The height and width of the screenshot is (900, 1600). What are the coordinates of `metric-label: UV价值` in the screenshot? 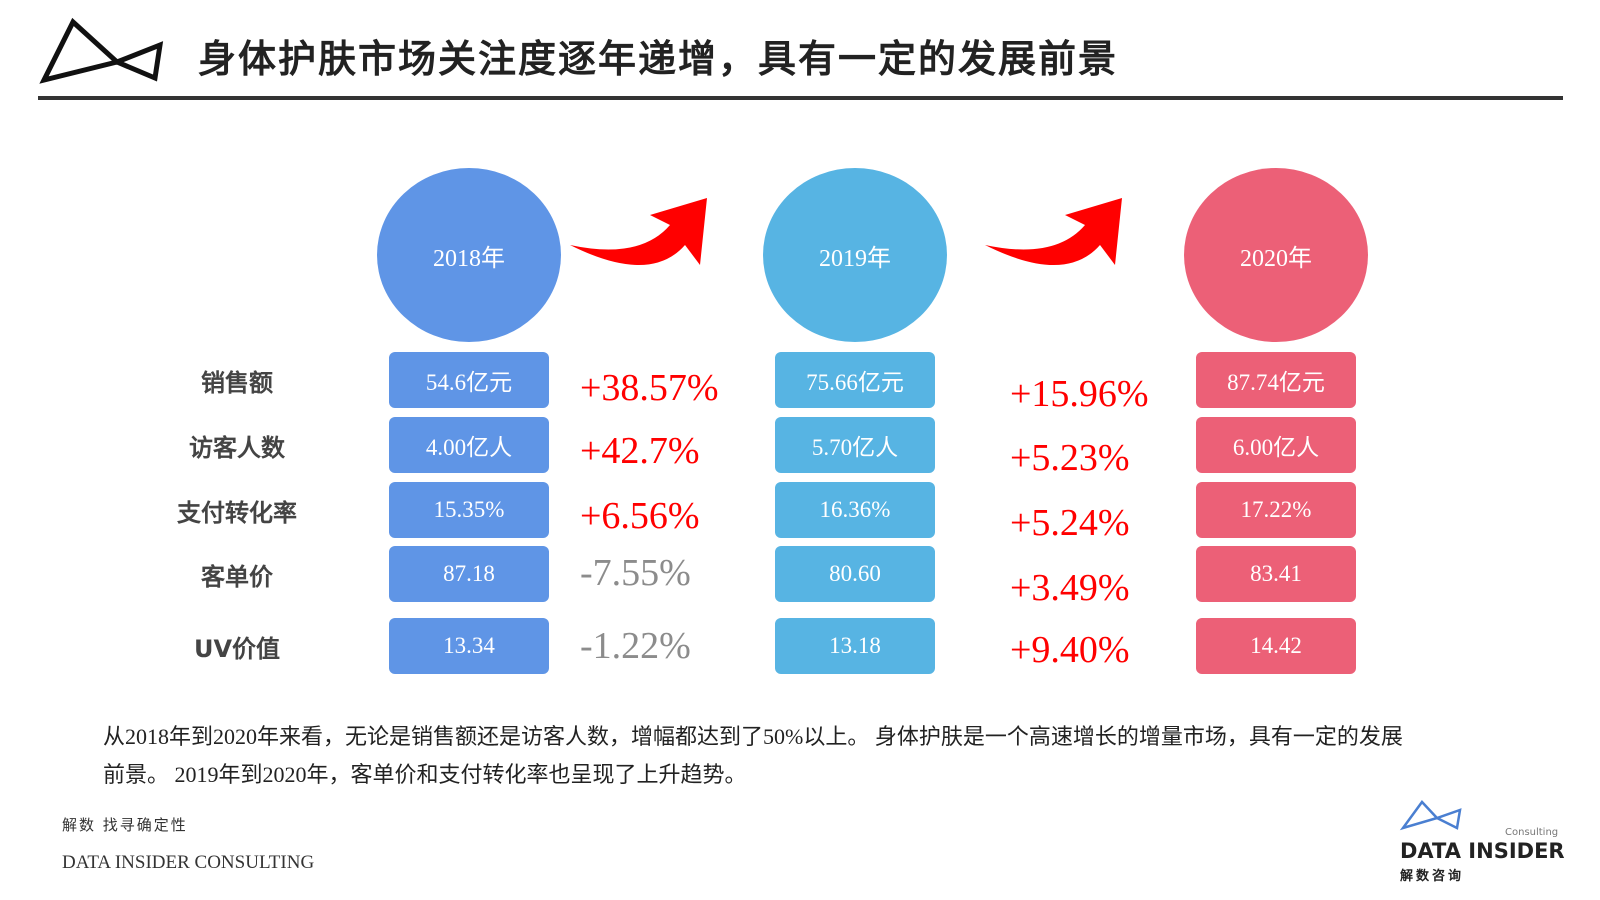 It's located at (237, 649).